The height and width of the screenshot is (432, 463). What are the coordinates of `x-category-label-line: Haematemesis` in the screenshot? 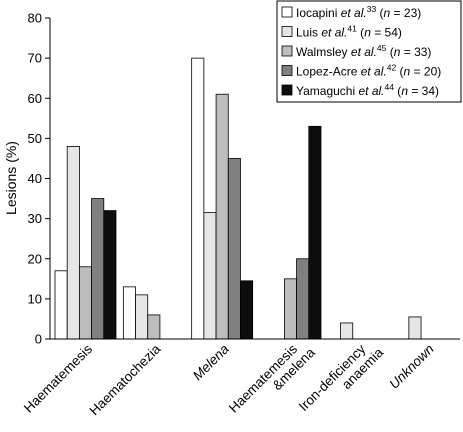 It's located at (58, 378).